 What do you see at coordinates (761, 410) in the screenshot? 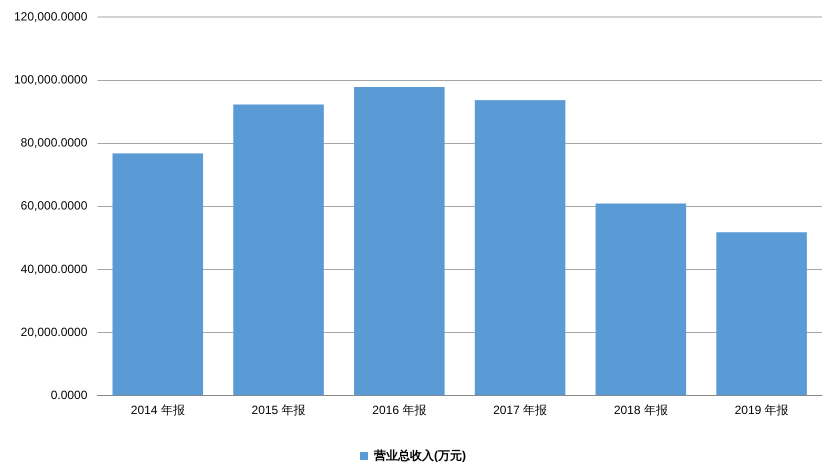
I see `x-tick-label: 2019 年报` at bounding box center [761, 410].